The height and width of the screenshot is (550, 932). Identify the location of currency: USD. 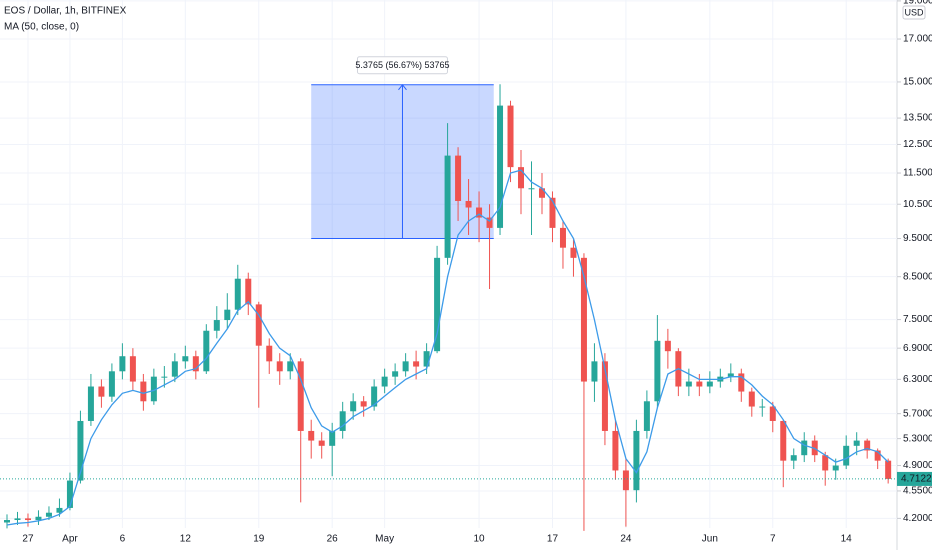
(914, 12).